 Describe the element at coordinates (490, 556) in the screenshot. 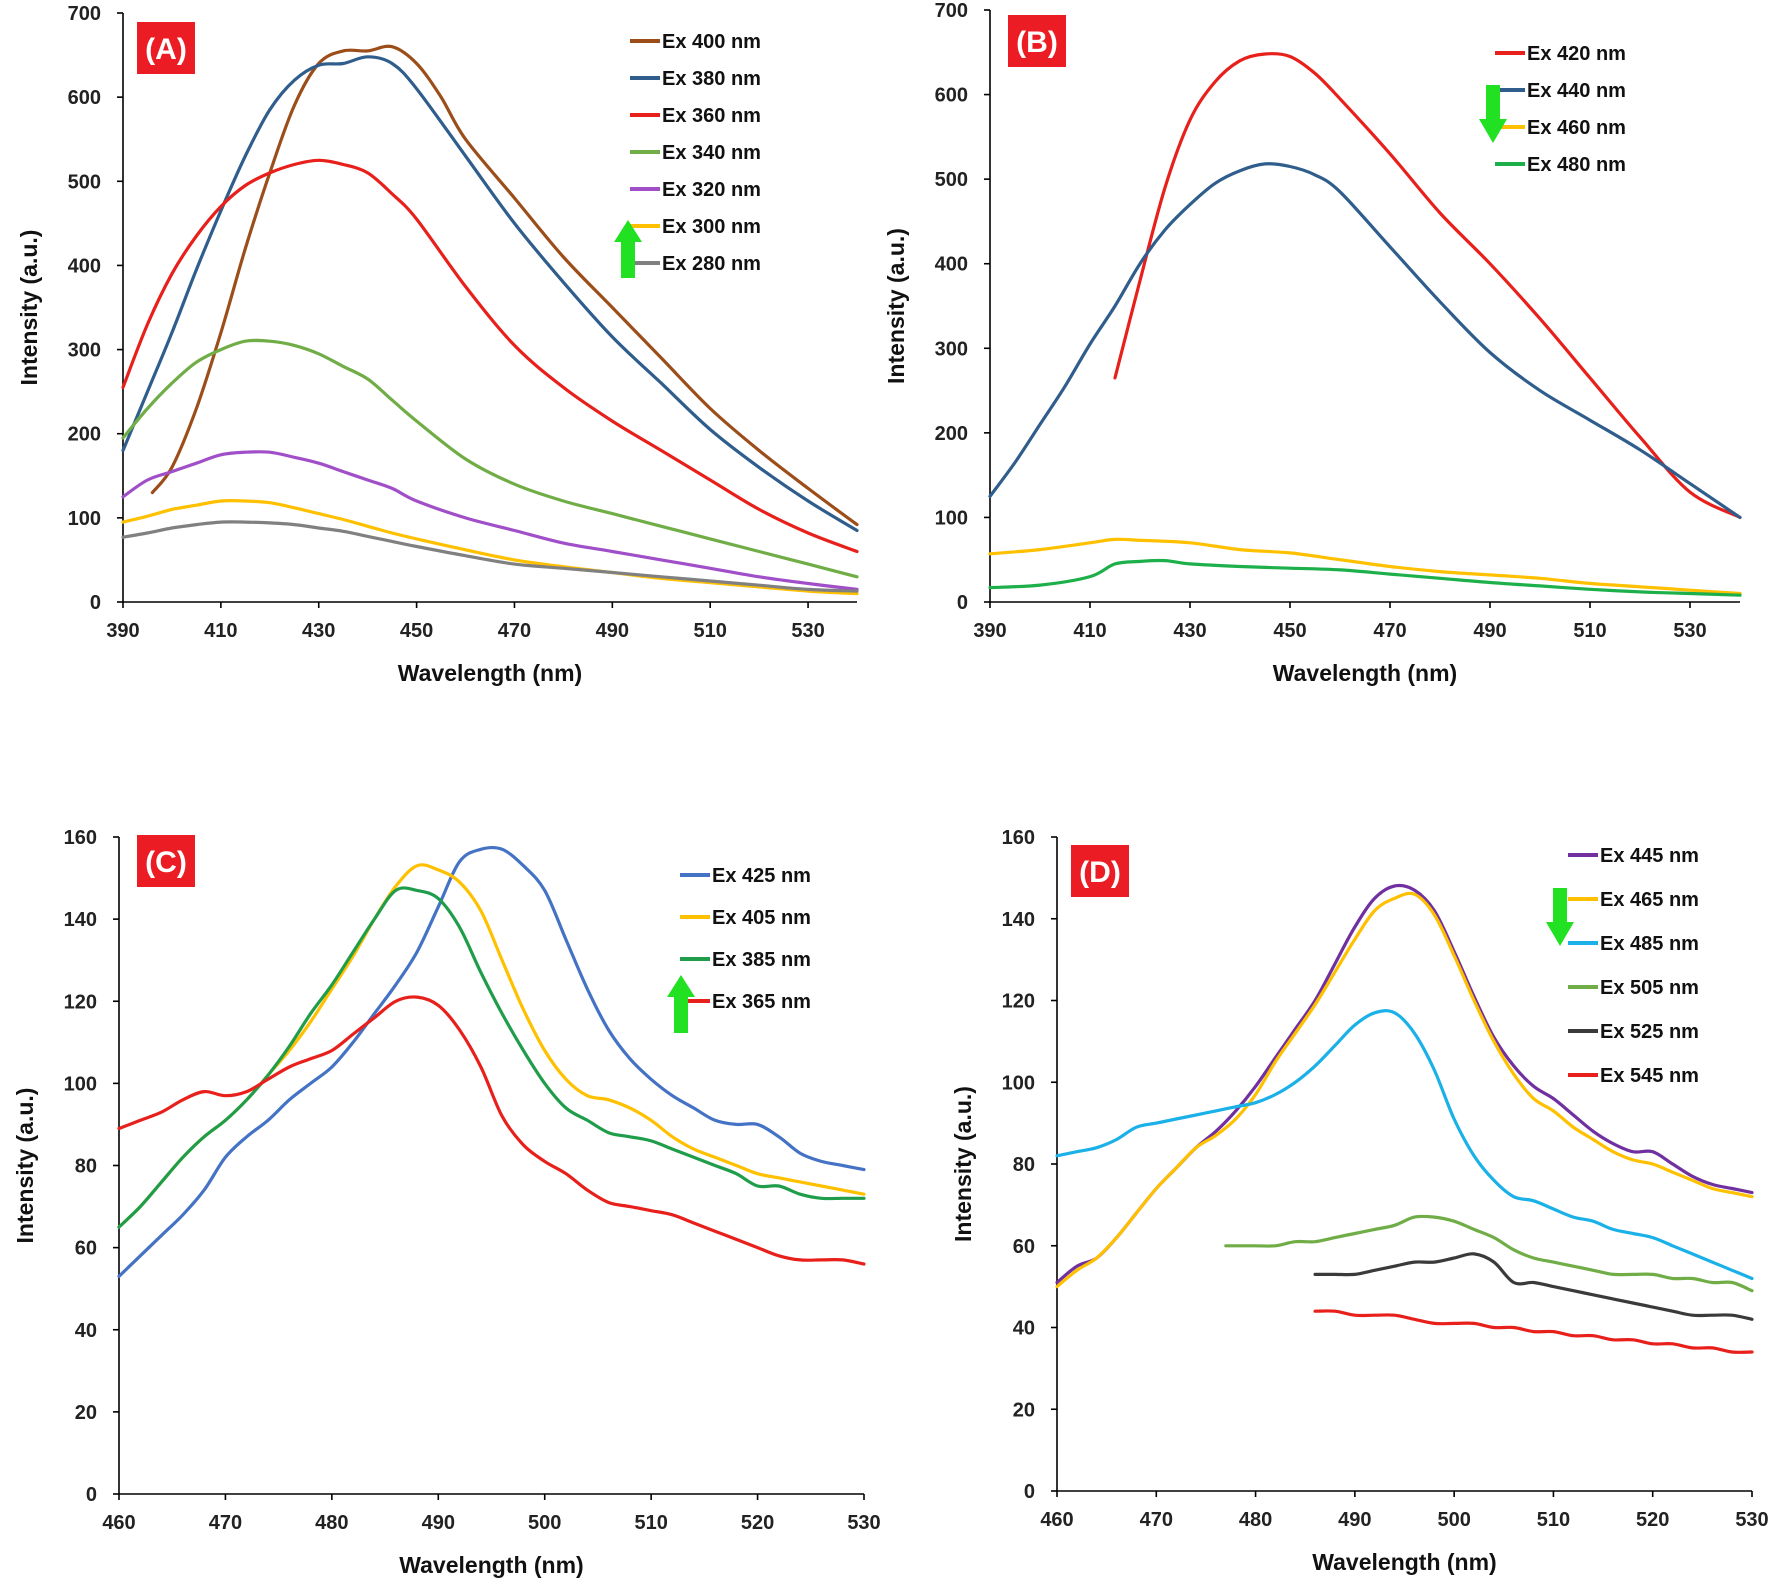

I see `series-line-ex-280-nm` at that location.